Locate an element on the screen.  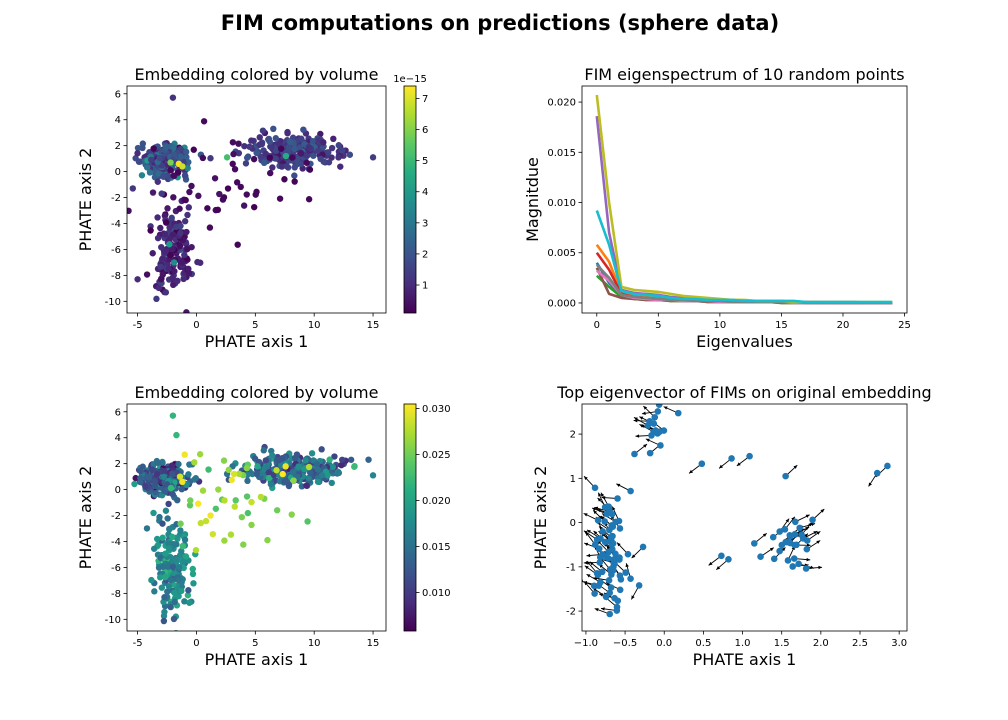
x-tick-label: 5 is located at coordinates (255, 643).